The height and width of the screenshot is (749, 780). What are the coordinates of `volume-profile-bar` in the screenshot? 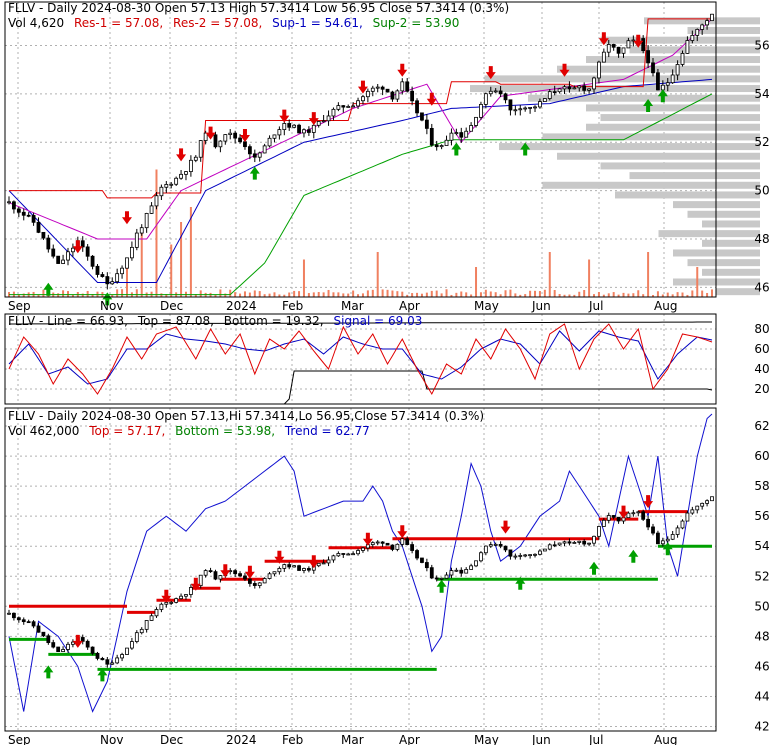 It's located at (644, 98).